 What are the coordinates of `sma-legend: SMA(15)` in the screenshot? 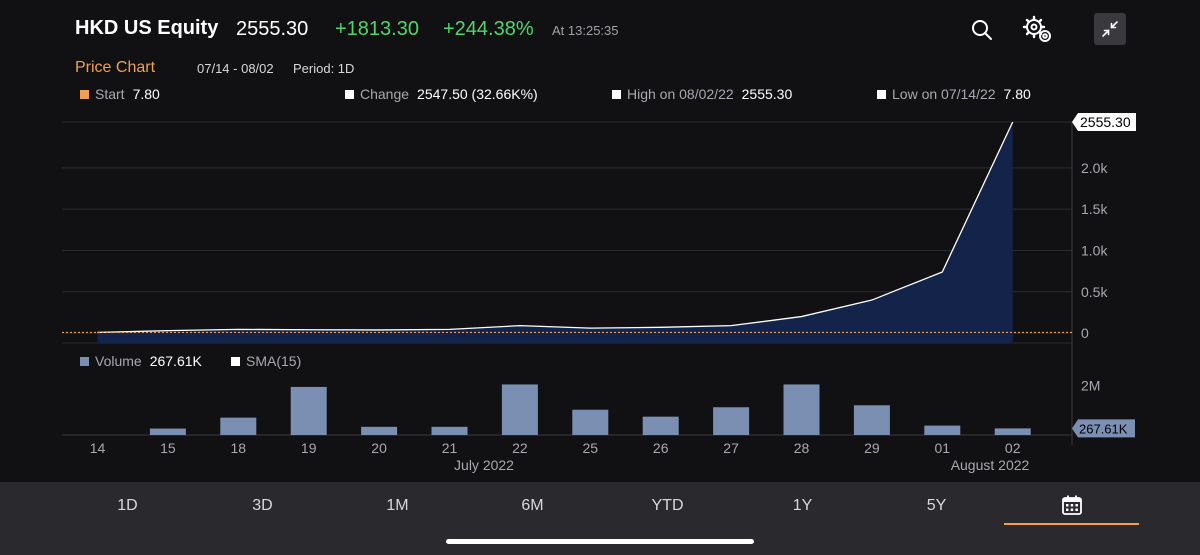 It's located at (266, 361).